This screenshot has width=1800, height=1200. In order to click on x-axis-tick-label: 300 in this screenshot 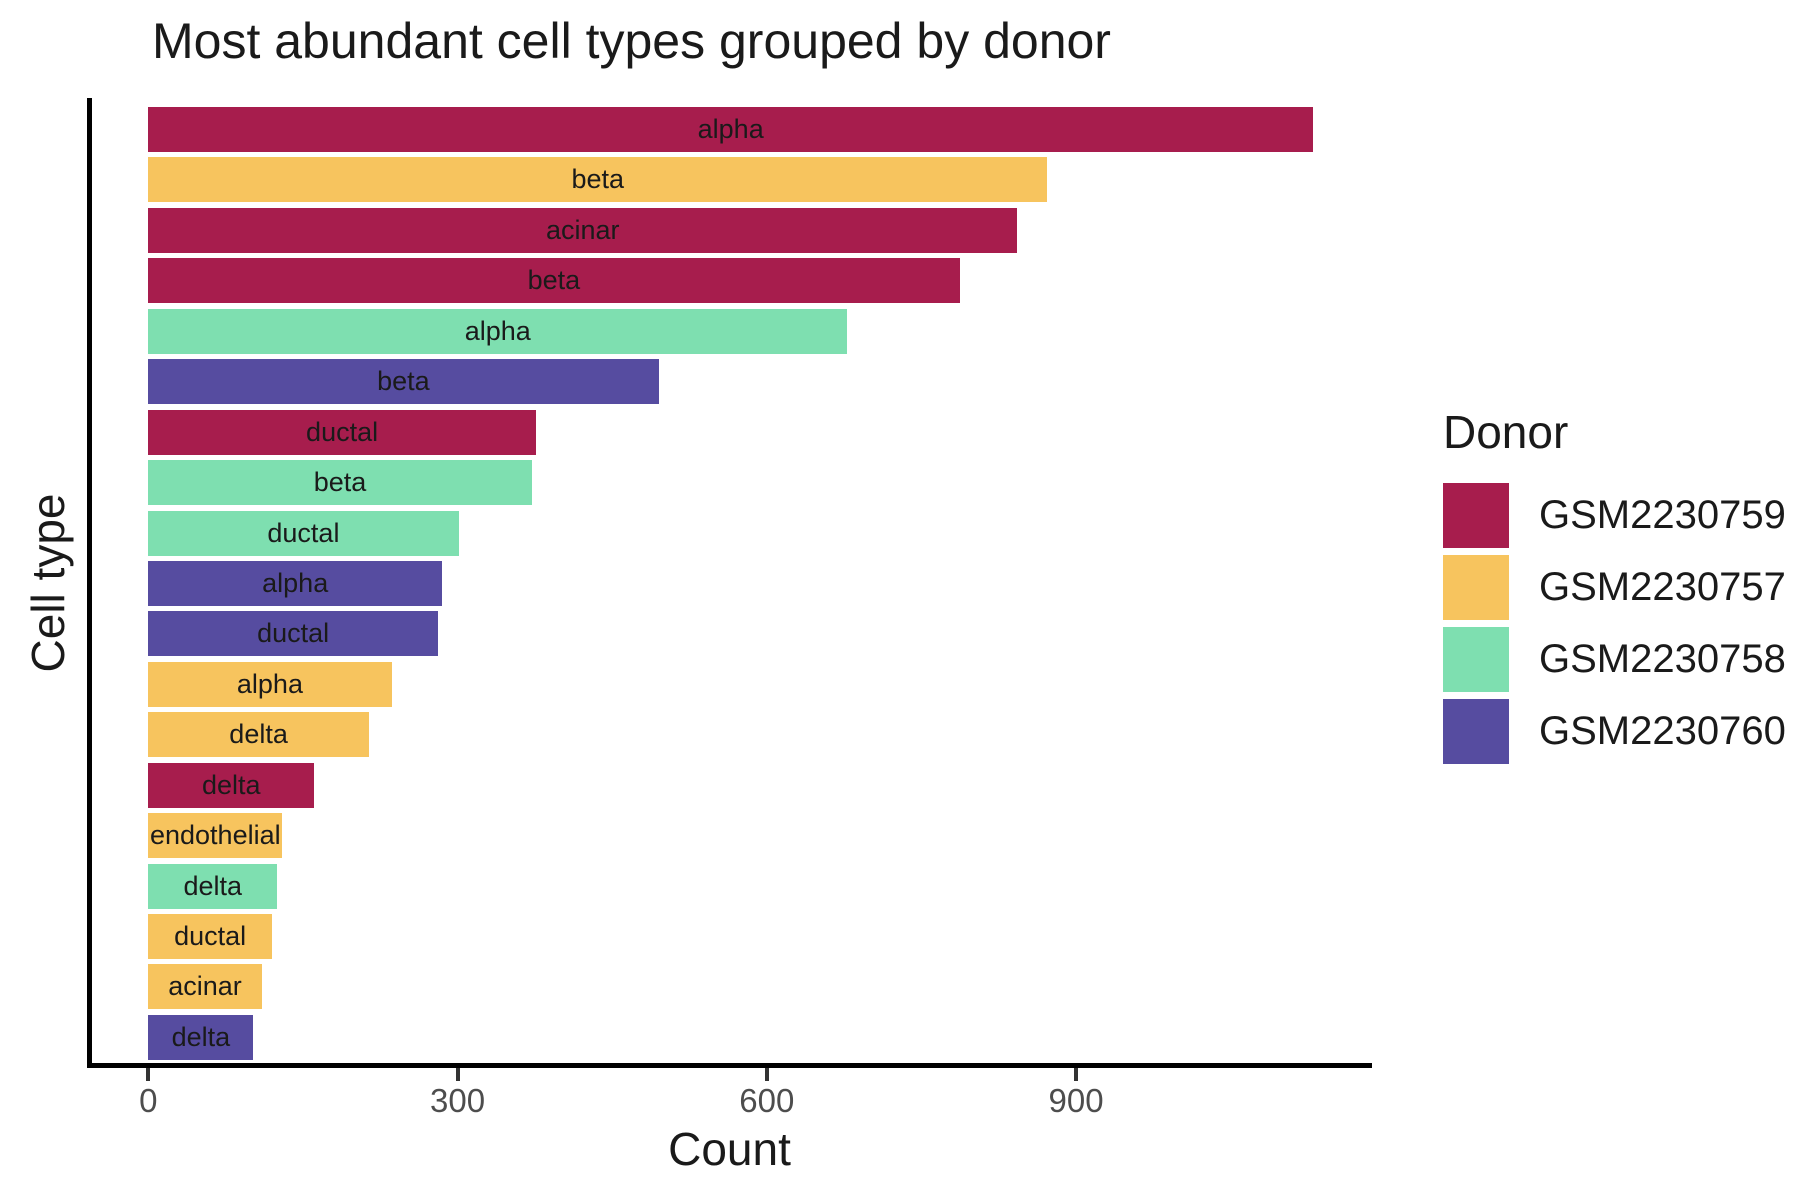, I will do `click(458, 1100)`.